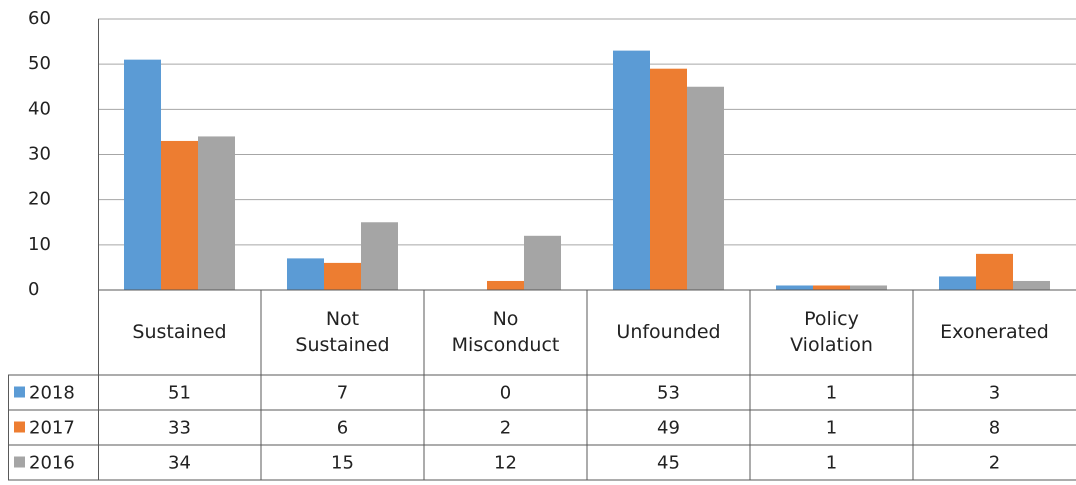  Describe the element at coordinates (342, 428) in the screenshot. I see `table-value: 6` at that location.